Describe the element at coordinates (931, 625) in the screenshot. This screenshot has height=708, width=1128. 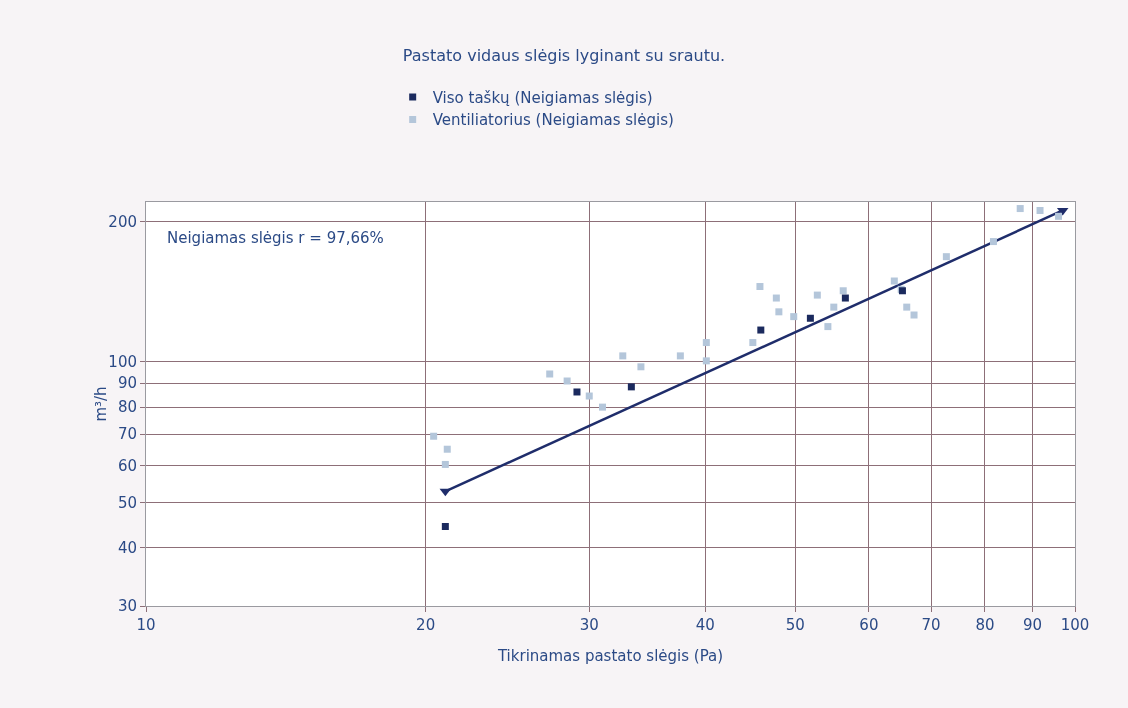
I see `x-tick-label: 70` at that location.